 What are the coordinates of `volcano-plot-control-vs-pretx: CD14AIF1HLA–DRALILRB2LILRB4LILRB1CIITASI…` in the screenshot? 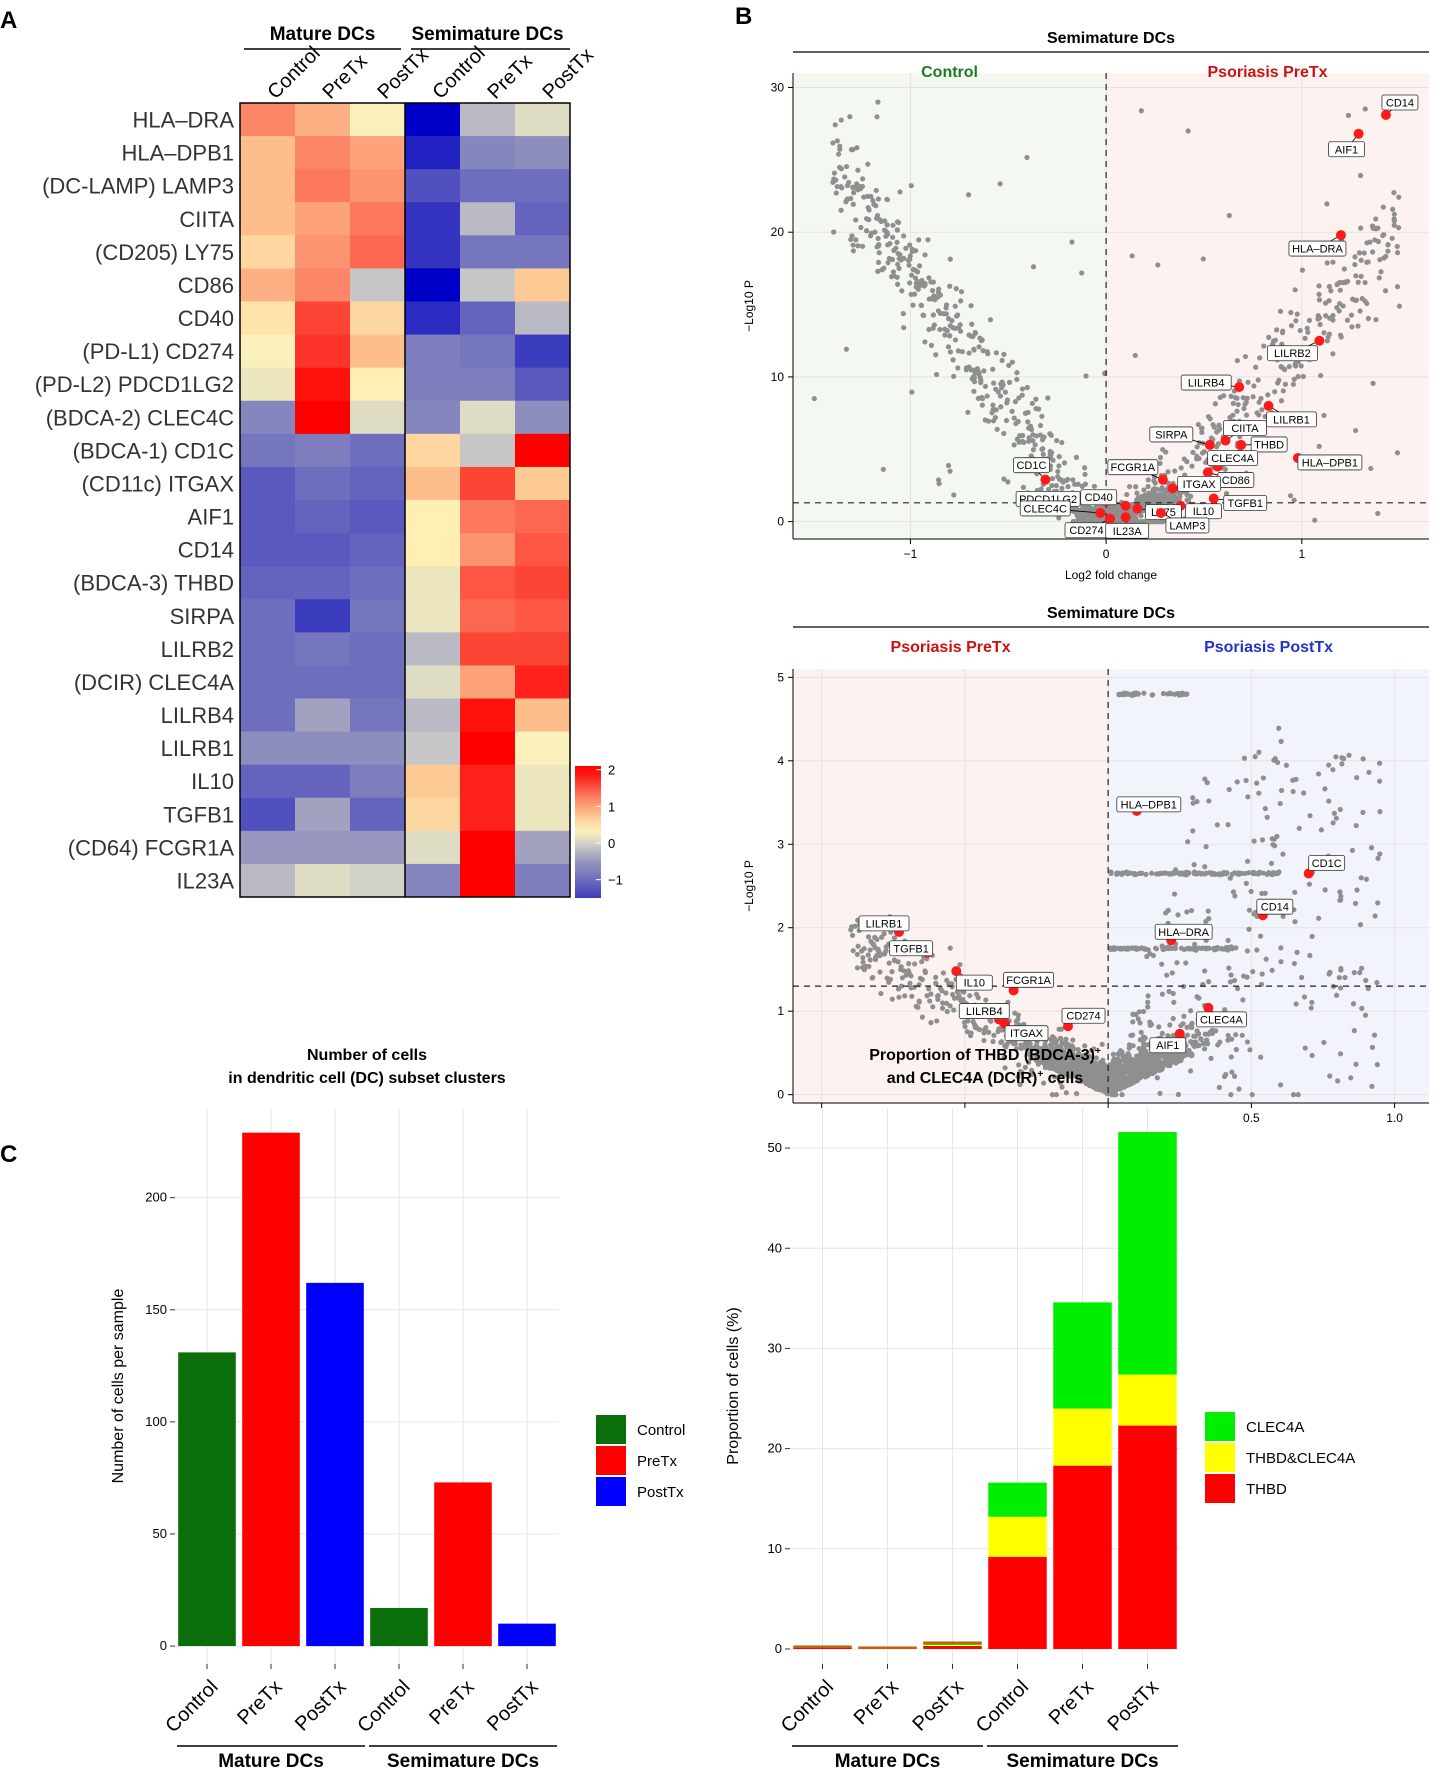 It's located at (1085, 306).